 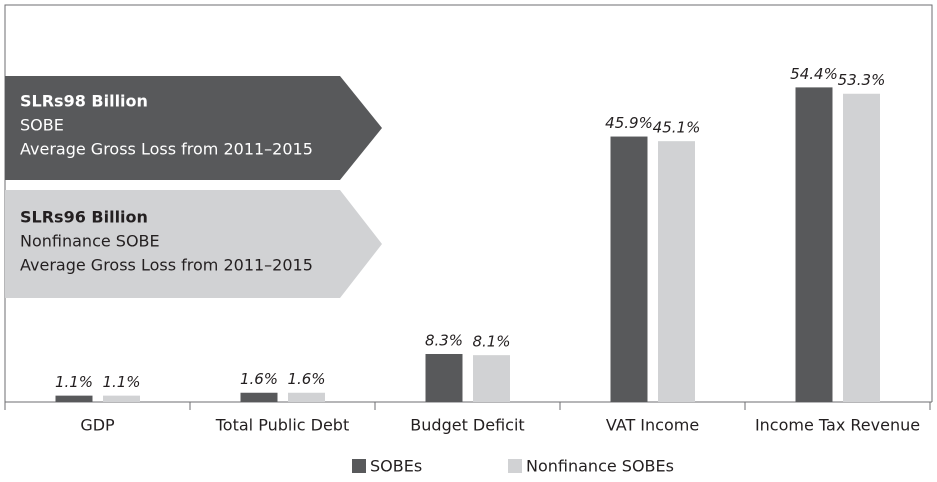 I want to click on callout-text: SOBE, so click(x=42, y=125).